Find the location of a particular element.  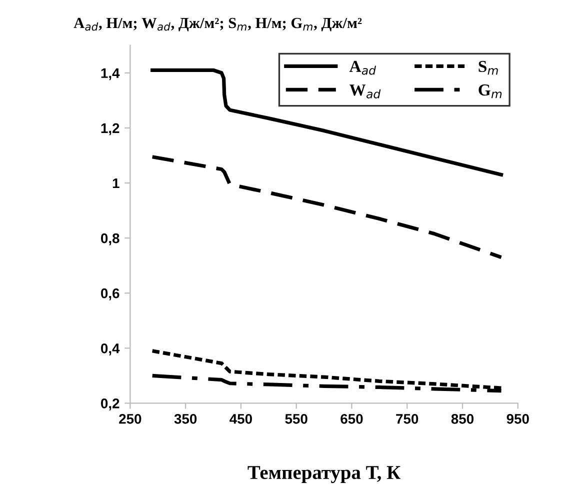

x-tick-label: 850 is located at coordinates (462, 419).